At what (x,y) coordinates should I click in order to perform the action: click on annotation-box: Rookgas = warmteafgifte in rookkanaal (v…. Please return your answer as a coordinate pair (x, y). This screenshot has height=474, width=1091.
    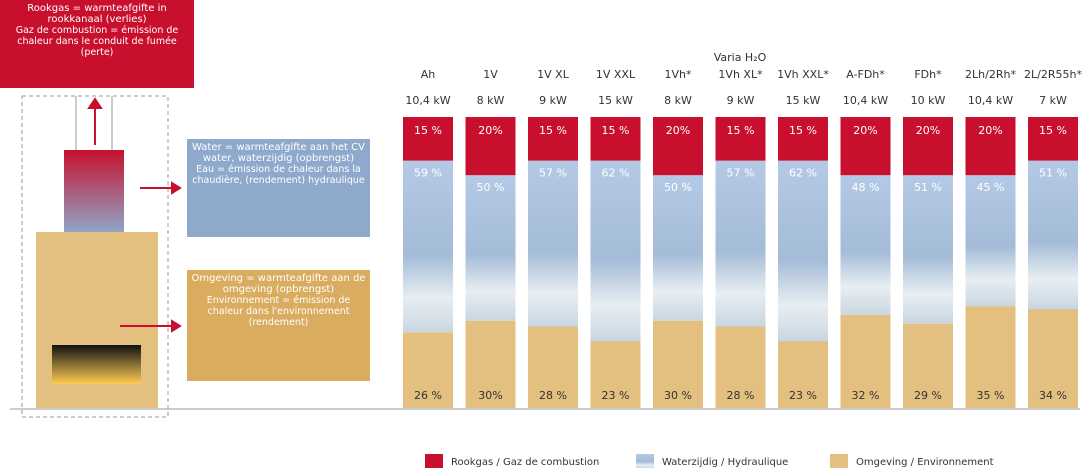
    Looking at the image, I should click on (97, 44).